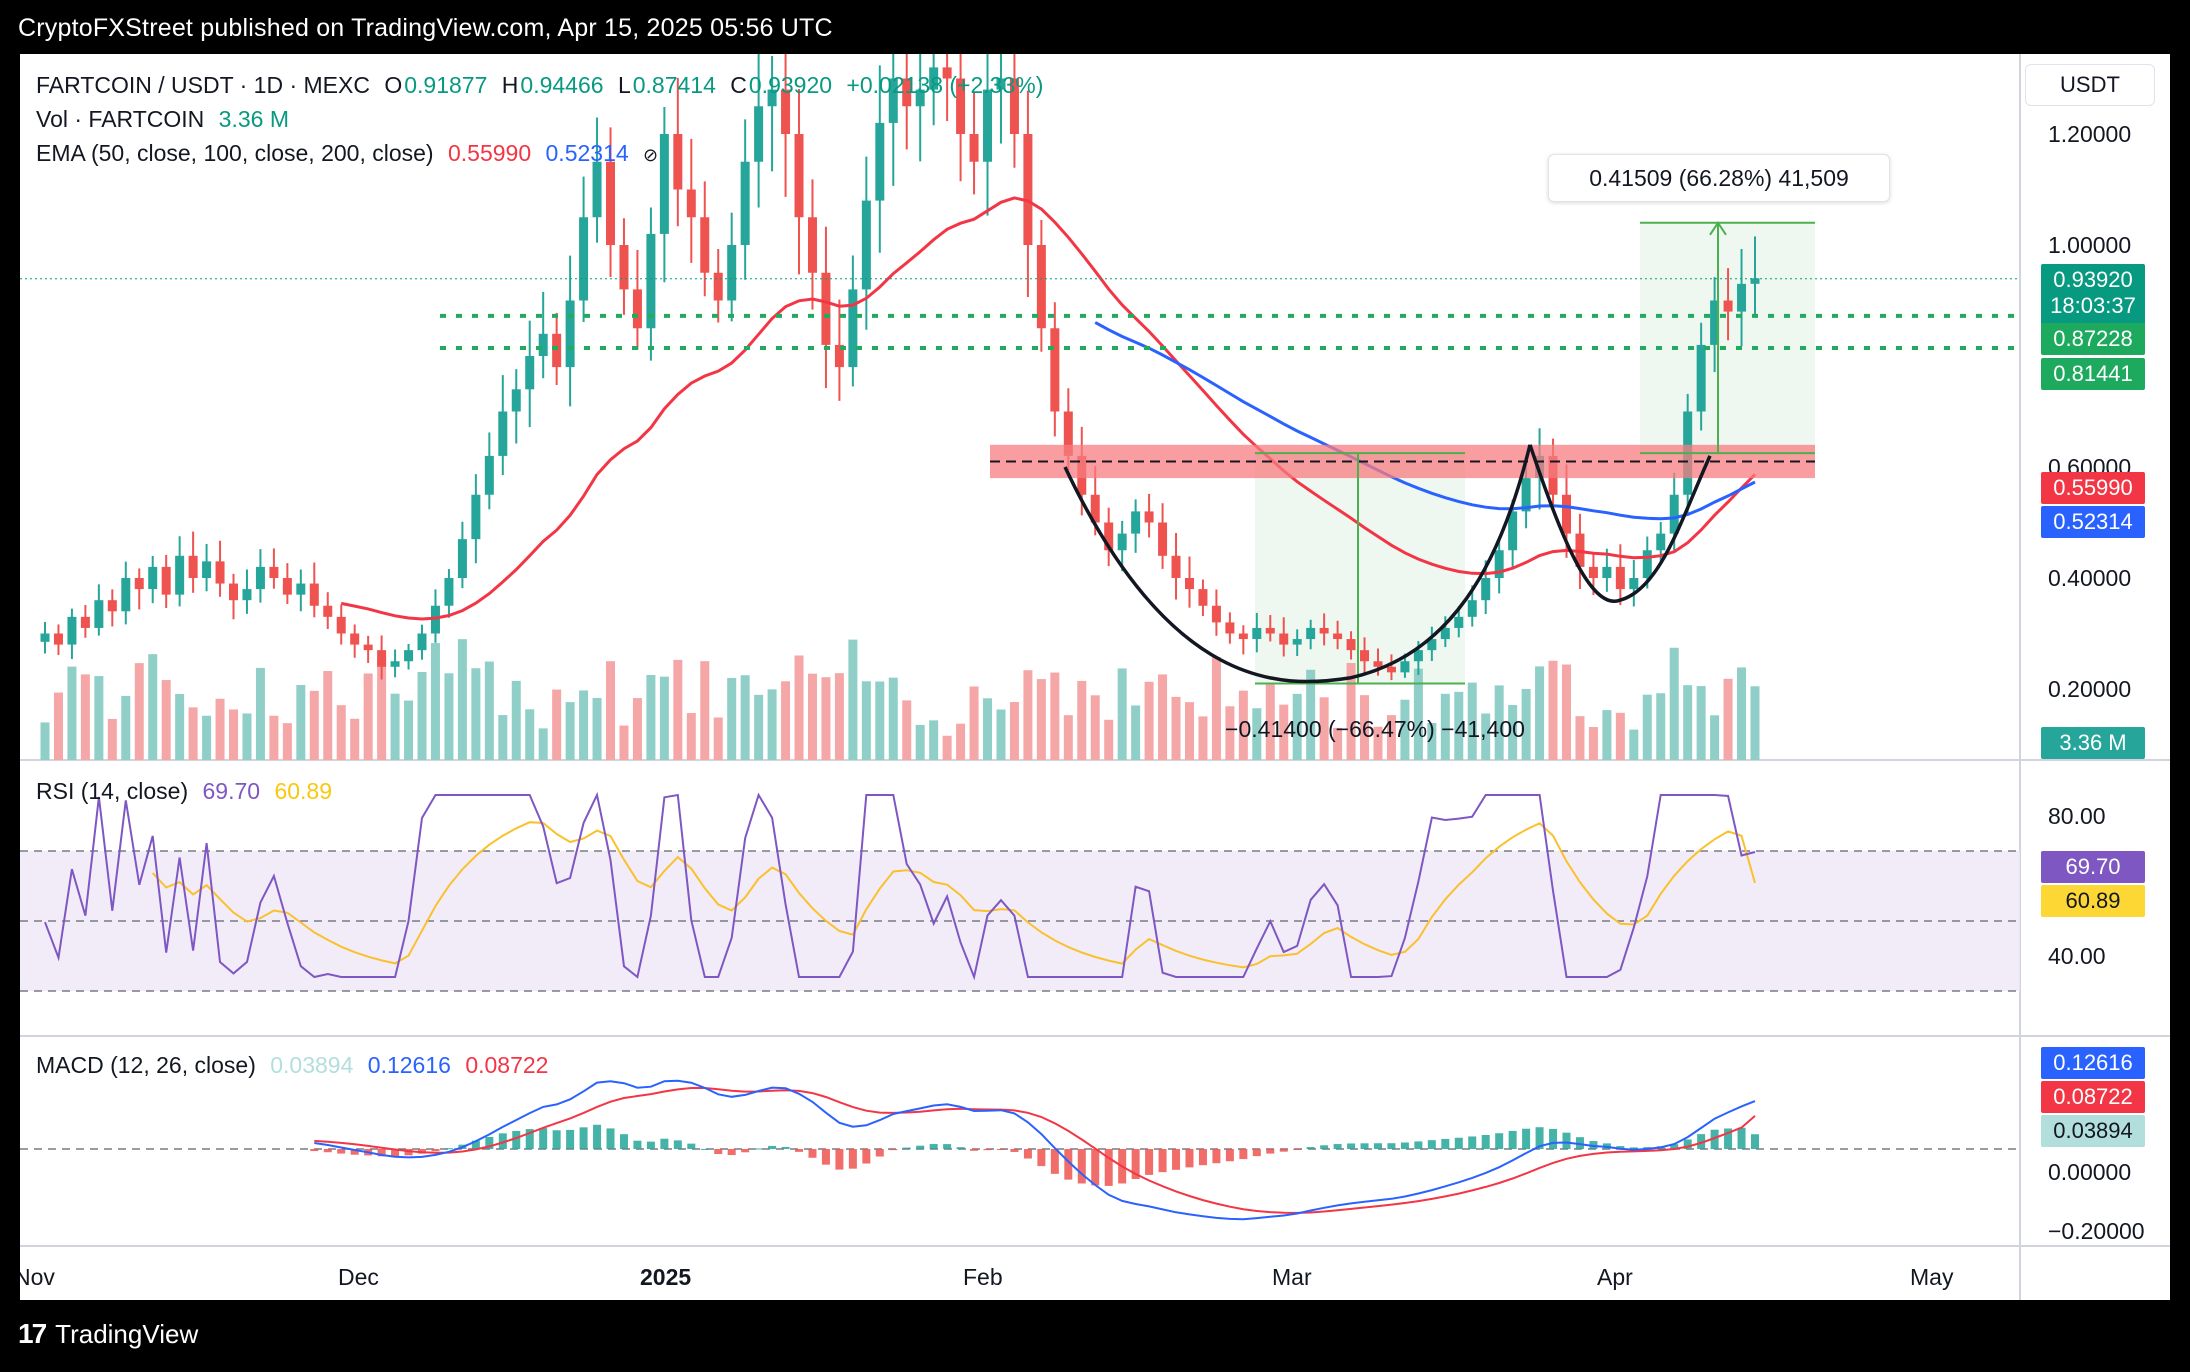 This screenshot has width=2190, height=1372. Describe the element at coordinates (112, 791) in the screenshot. I see `rsi-label: RSI (14, close)` at that location.